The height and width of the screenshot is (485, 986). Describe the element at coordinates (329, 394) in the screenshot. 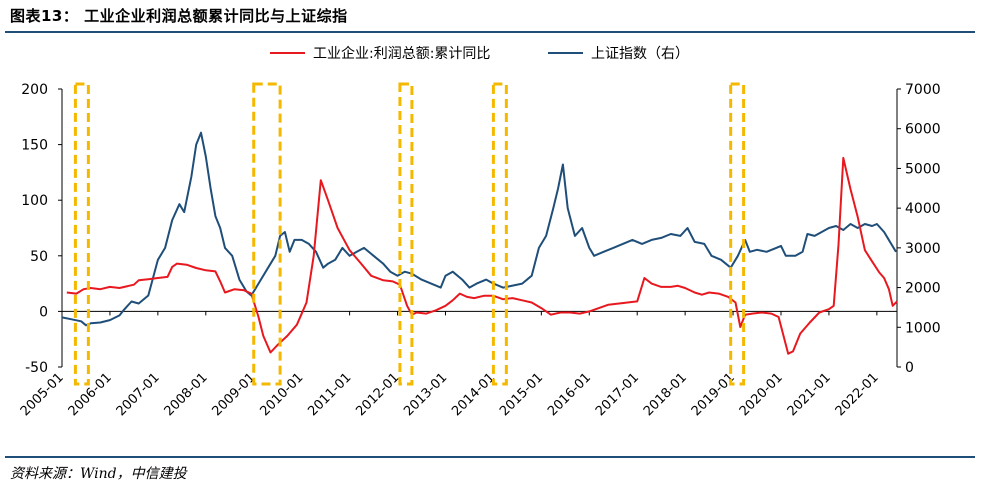

I see `x-tick-label: 2011-01` at that location.